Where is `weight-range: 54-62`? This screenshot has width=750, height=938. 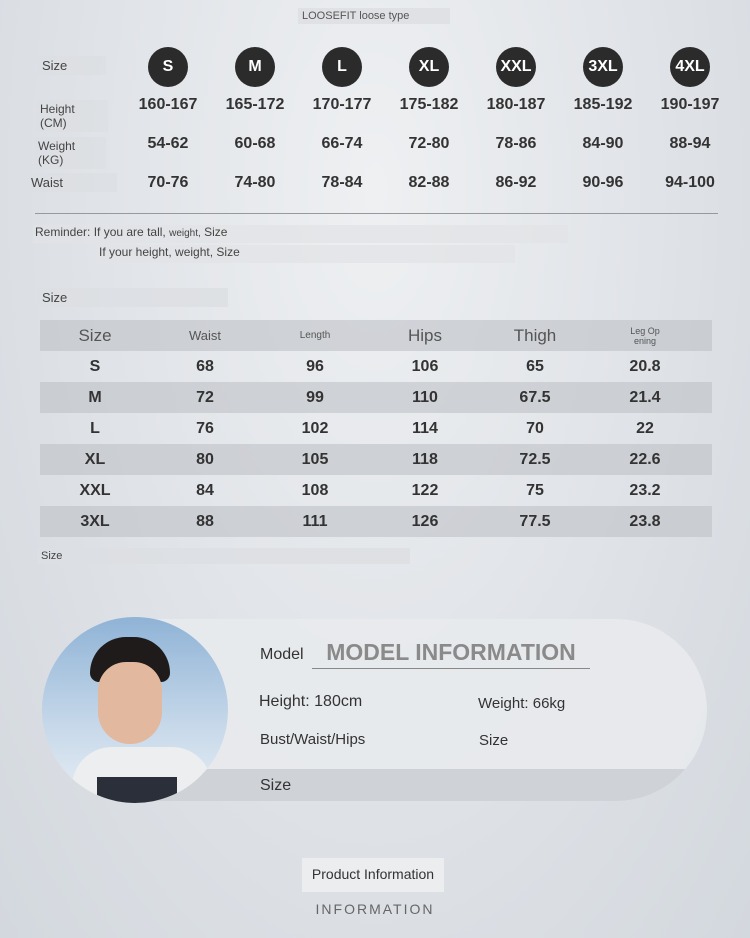
weight-range: 54-62 is located at coordinates (168, 143).